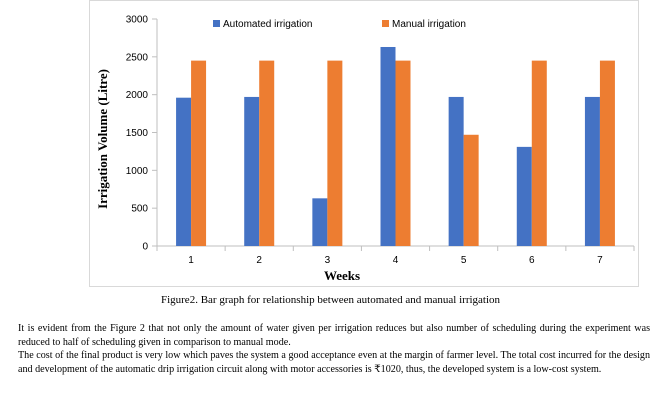 The image size is (661, 405). Describe the element at coordinates (342, 275) in the screenshot. I see `x-axis-title: Weeks` at that location.